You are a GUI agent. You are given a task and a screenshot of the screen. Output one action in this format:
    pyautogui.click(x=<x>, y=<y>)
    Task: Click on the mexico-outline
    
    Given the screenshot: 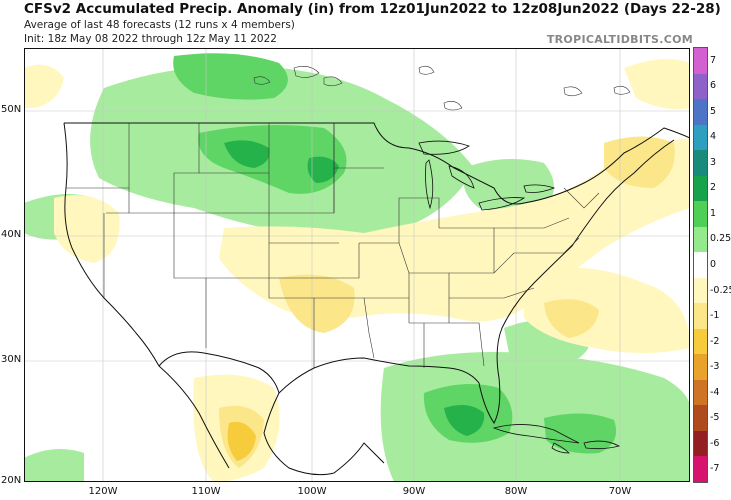 What is the action you would take?
    pyautogui.click(x=271, y=413)
    